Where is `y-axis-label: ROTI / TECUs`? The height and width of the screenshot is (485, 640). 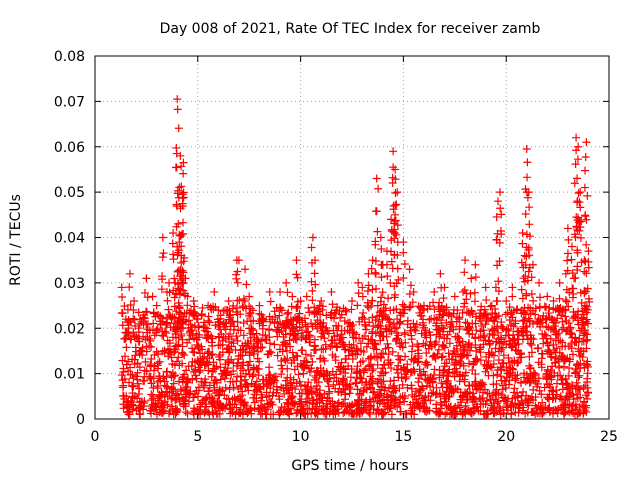
y-axis-label: ROTI / TECUs is located at coordinates (16, 240).